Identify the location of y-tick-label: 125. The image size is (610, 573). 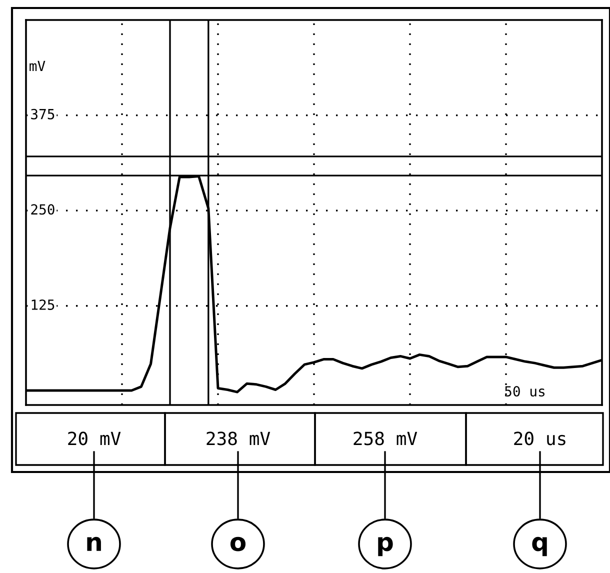
(43, 304).